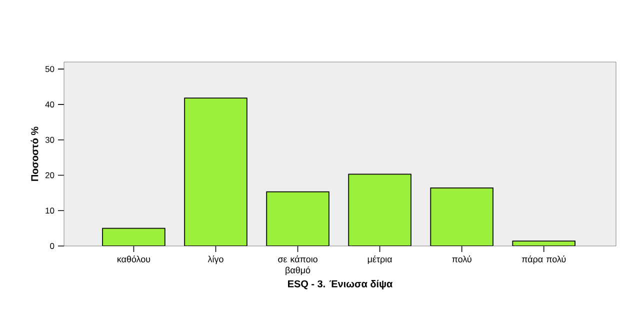 The image size is (624, 326). What do you see at coordinates (544, 260) in the screenshot?
I see `x-tick-label: πάρα πολύ` at bounding box center [544, 260].